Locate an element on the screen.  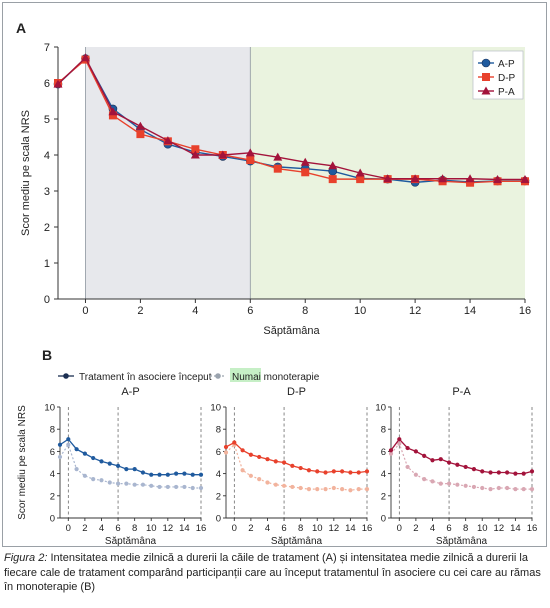
legend-label: A-P is located at coordinates (506, 64).